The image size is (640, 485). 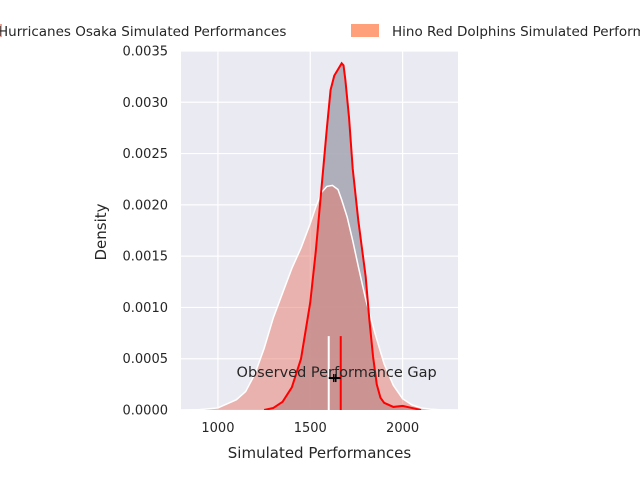 I want to click on x-tick-label-1000: 1000, so click(x=217, y=428).